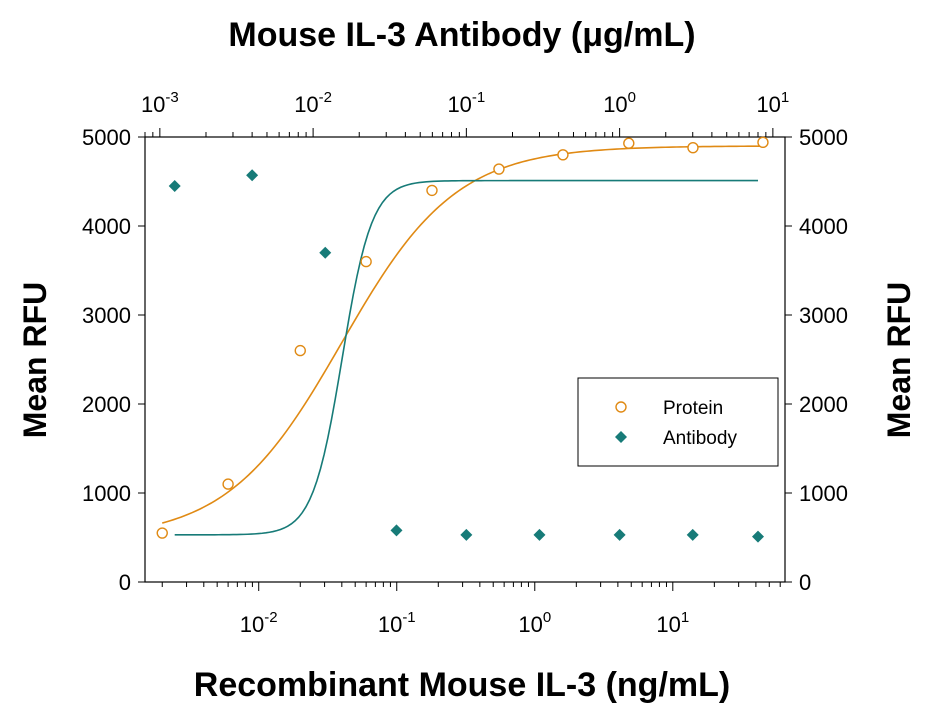 Image resolution: width=927 pixels, height=714 pixels. What do you see at coordinates (461, 35) in the screenshot?
I see `top-axis-title: Mouse IL-3 Antibody (μg/mL)` at bounding box center [461, 35].